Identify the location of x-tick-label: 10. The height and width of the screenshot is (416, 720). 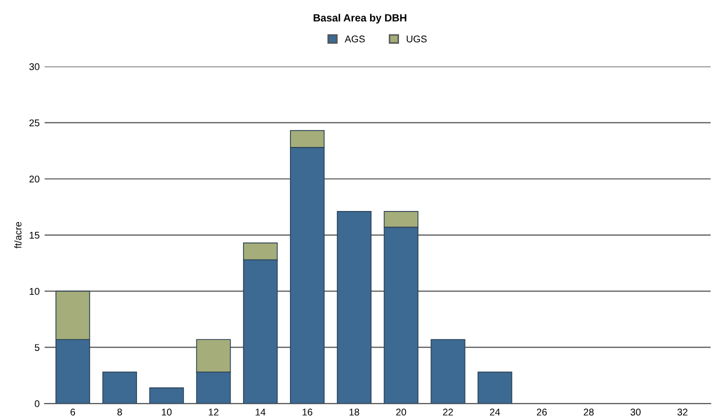
(167, 412).